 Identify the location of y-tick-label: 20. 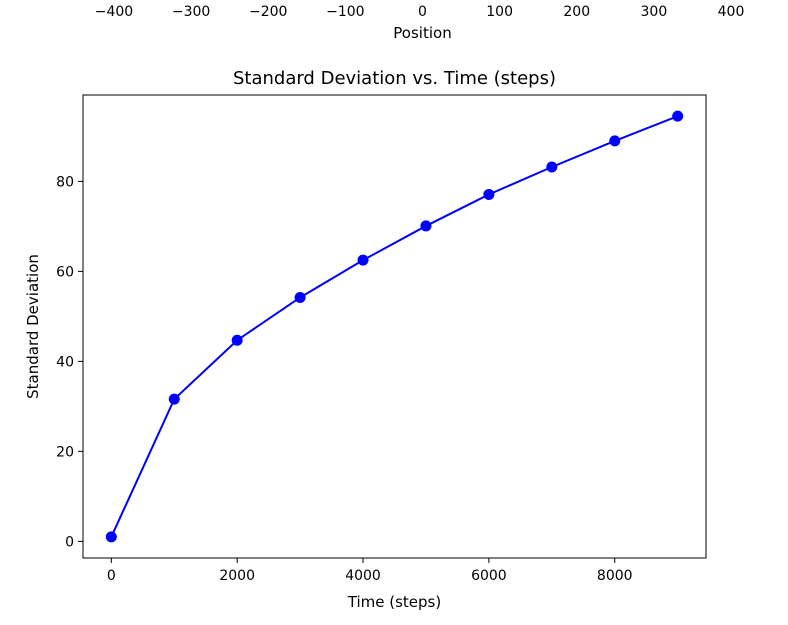
(65, 452).